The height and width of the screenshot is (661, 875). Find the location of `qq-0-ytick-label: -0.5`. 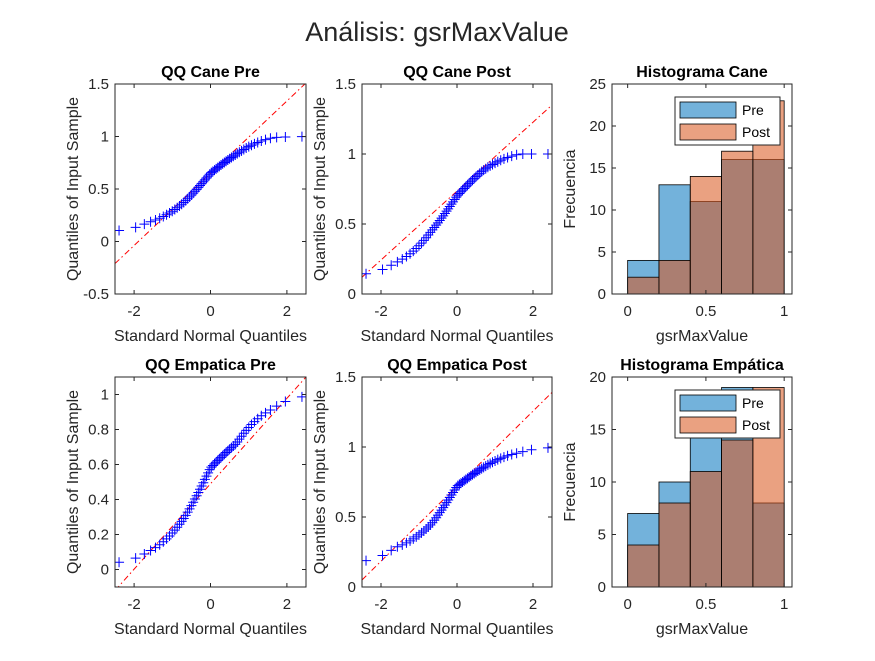

qq-0-ytick-label: -0.5 is located at coordinates (96, 294).